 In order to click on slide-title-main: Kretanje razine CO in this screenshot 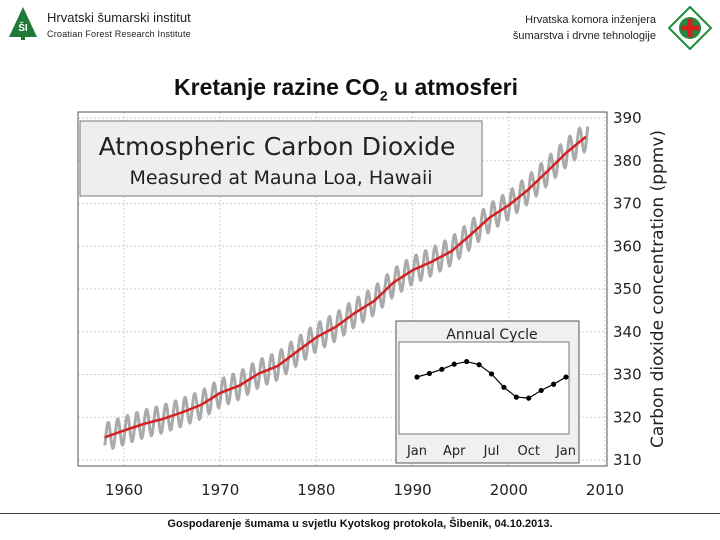, I will do `click(277, 87)`.